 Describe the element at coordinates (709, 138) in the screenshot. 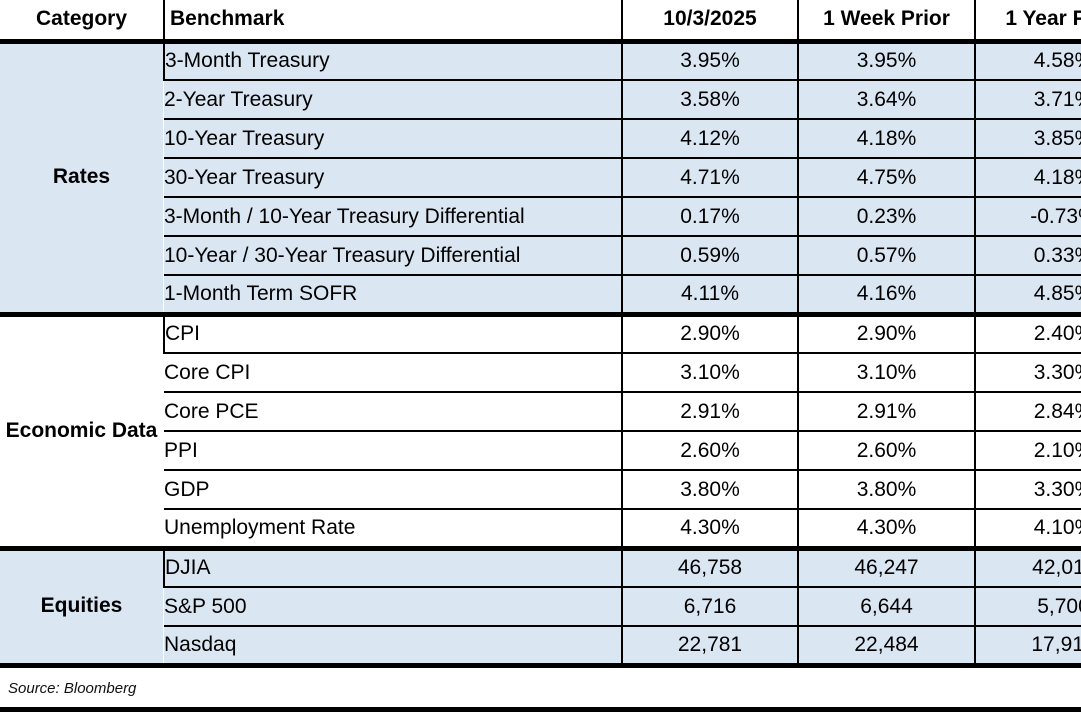

I see `value-cell: 4.12%` at that location.